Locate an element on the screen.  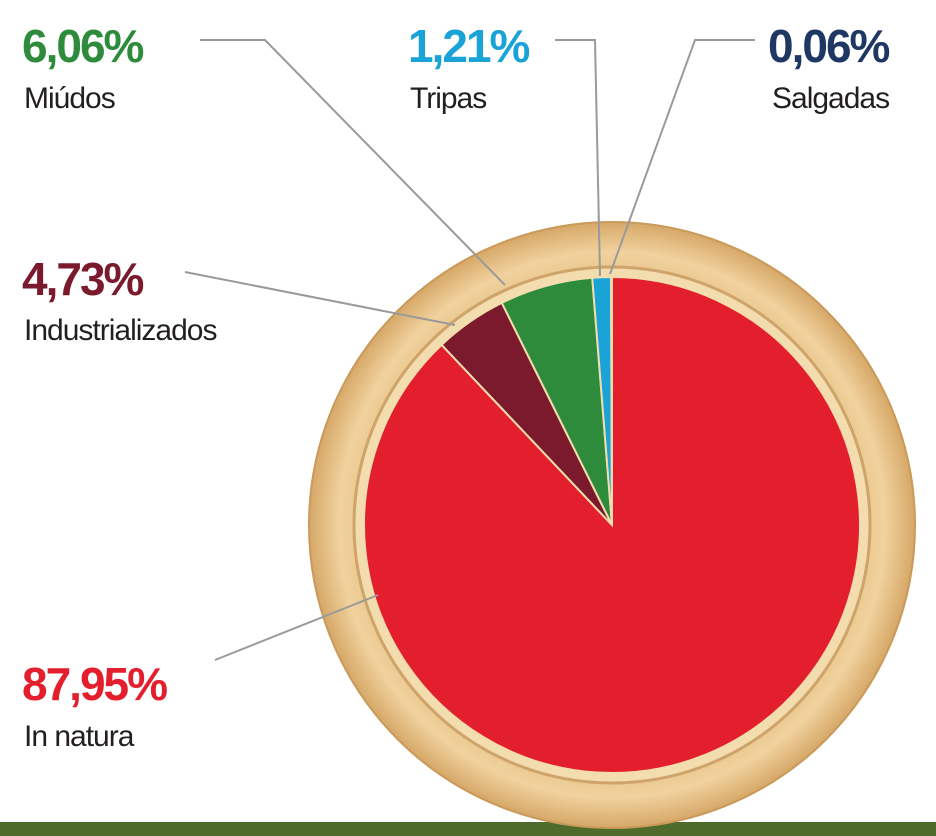
value-label: 87,95% is located at coordinates (94, 684).